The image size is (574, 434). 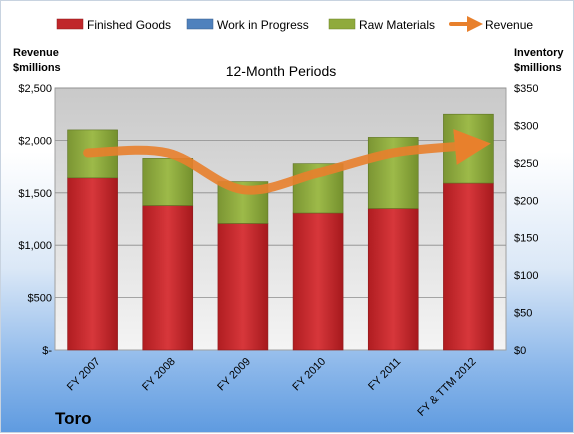 I want to click on legend-label-raw-materials: Raw Materials, so click(x=397, y=25).